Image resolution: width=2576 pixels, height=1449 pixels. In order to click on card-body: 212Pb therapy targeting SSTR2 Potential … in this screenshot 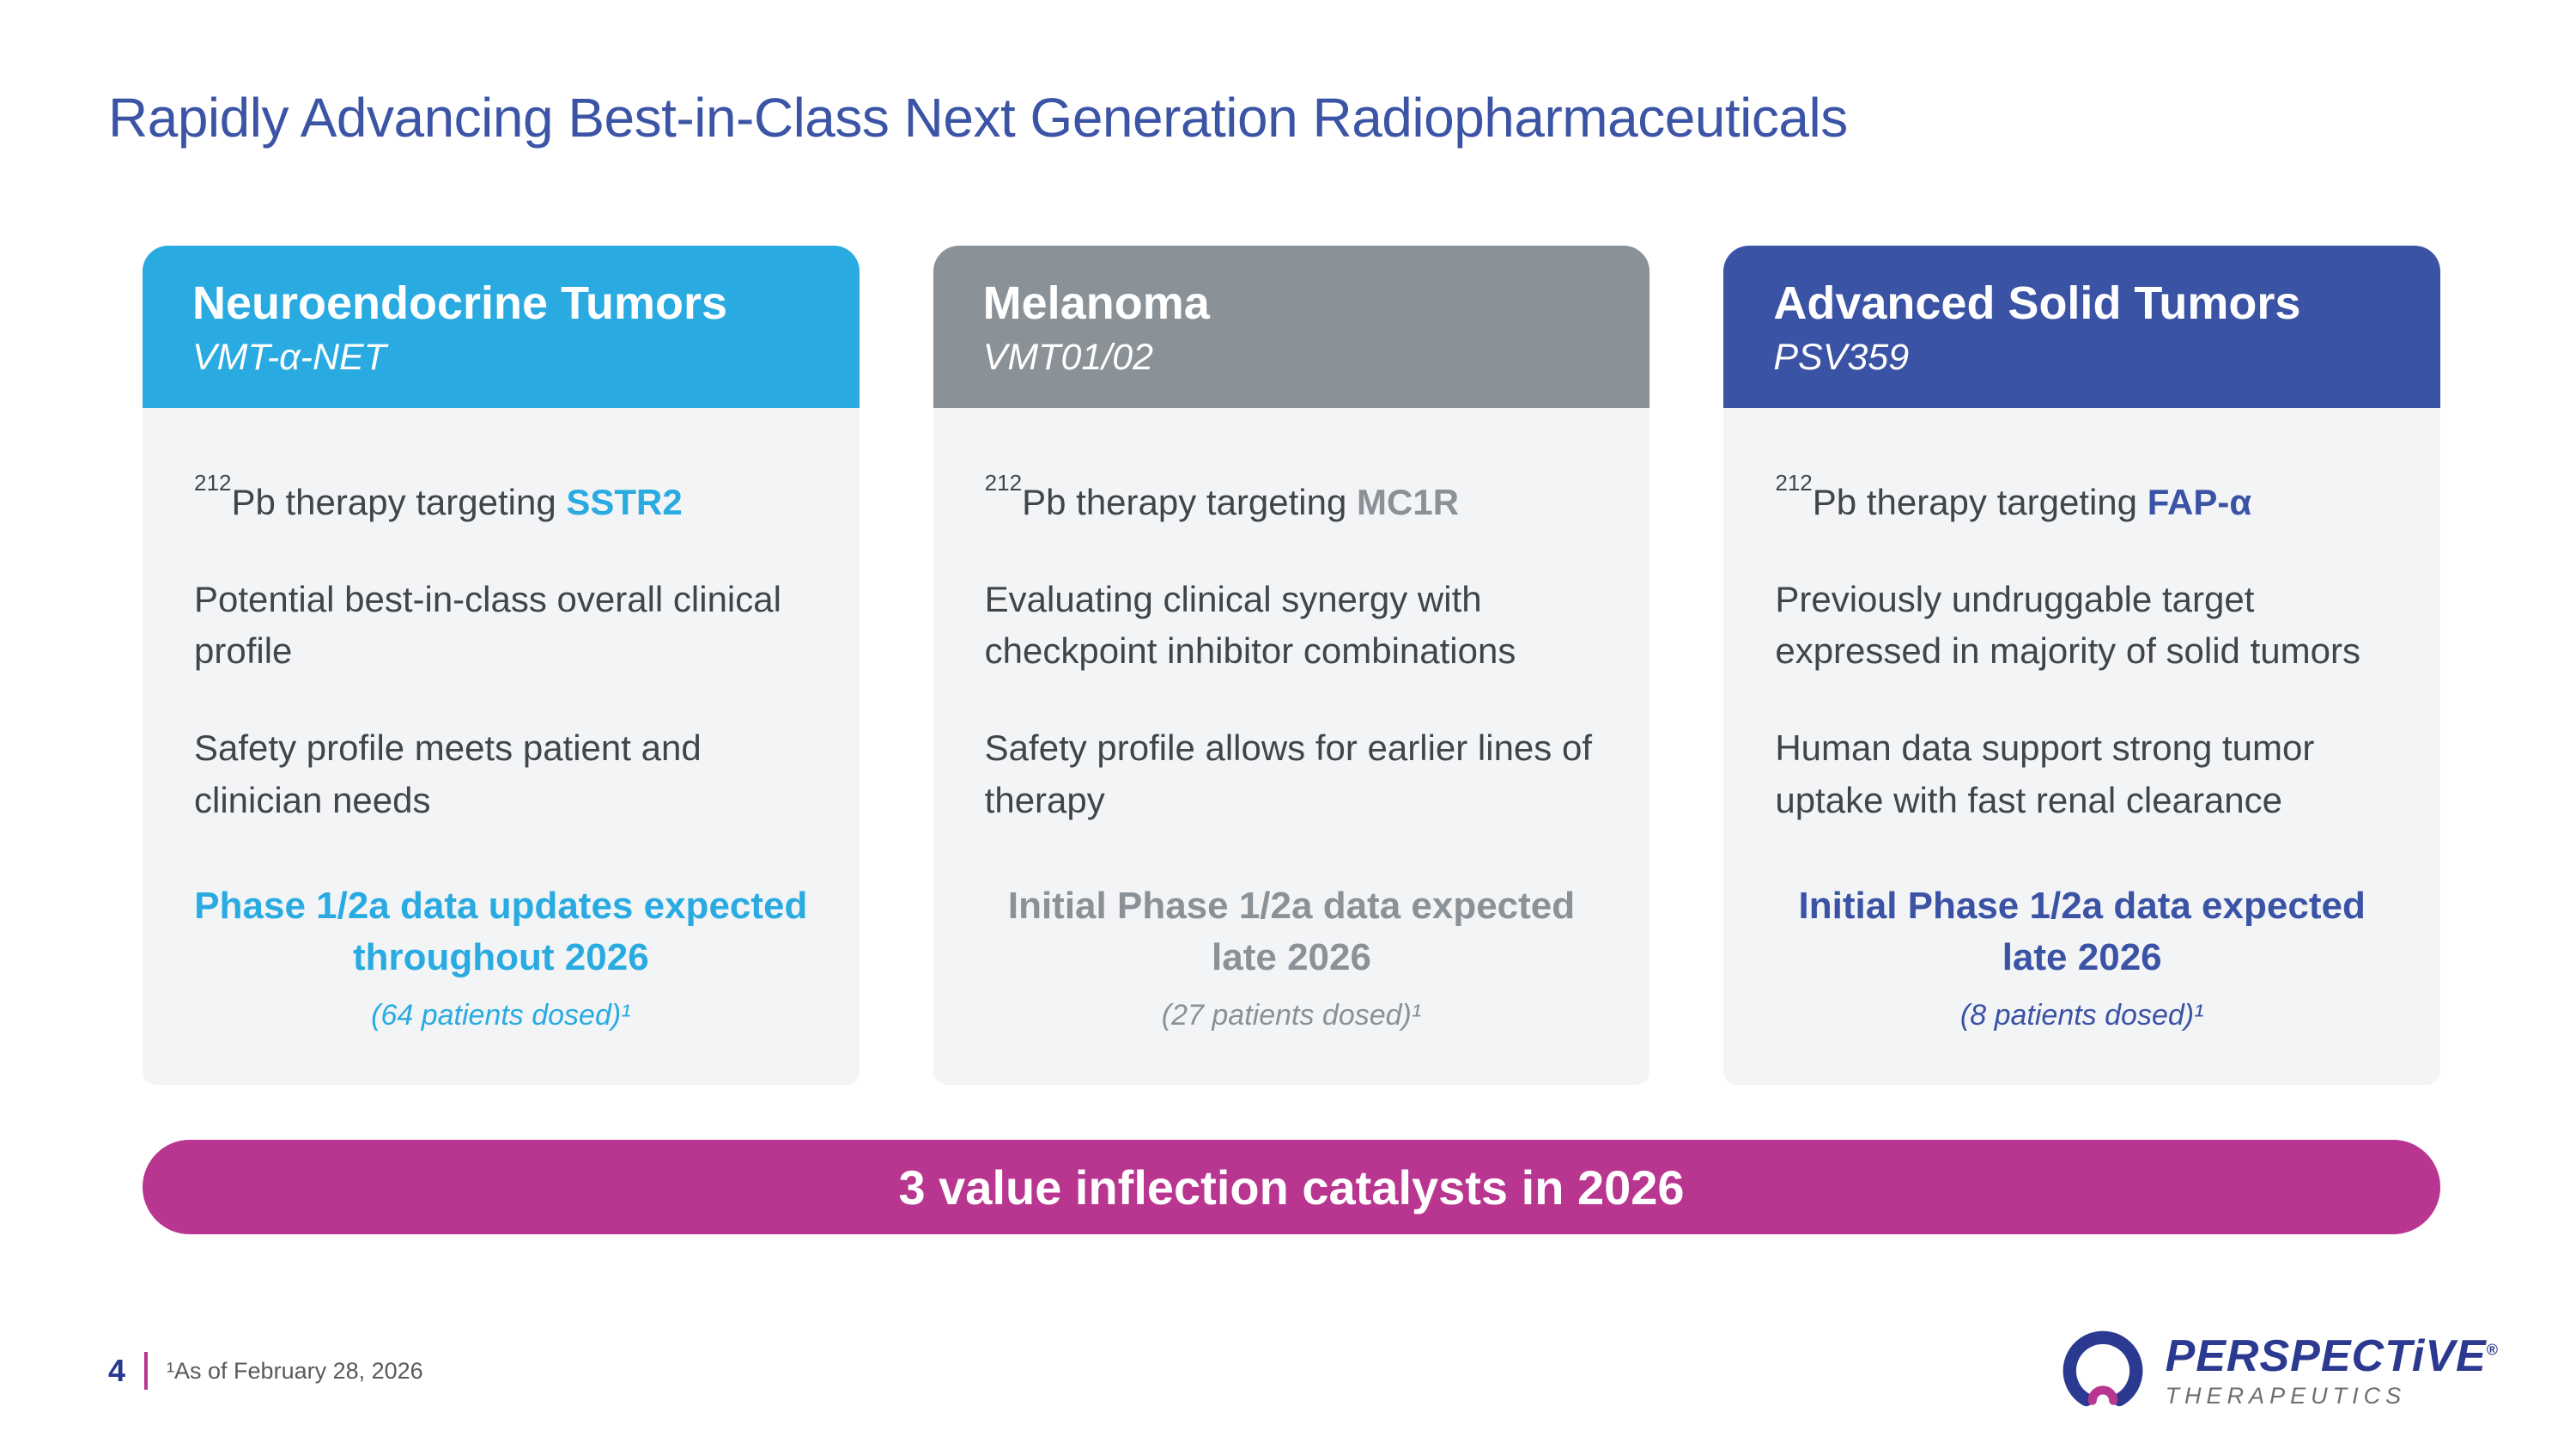, I will do `click(501, 746)`.